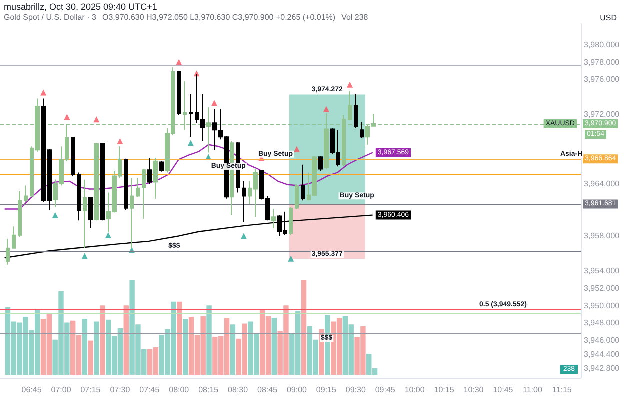  I want to click on x-tick-label: 10:30, so click(474, 390).